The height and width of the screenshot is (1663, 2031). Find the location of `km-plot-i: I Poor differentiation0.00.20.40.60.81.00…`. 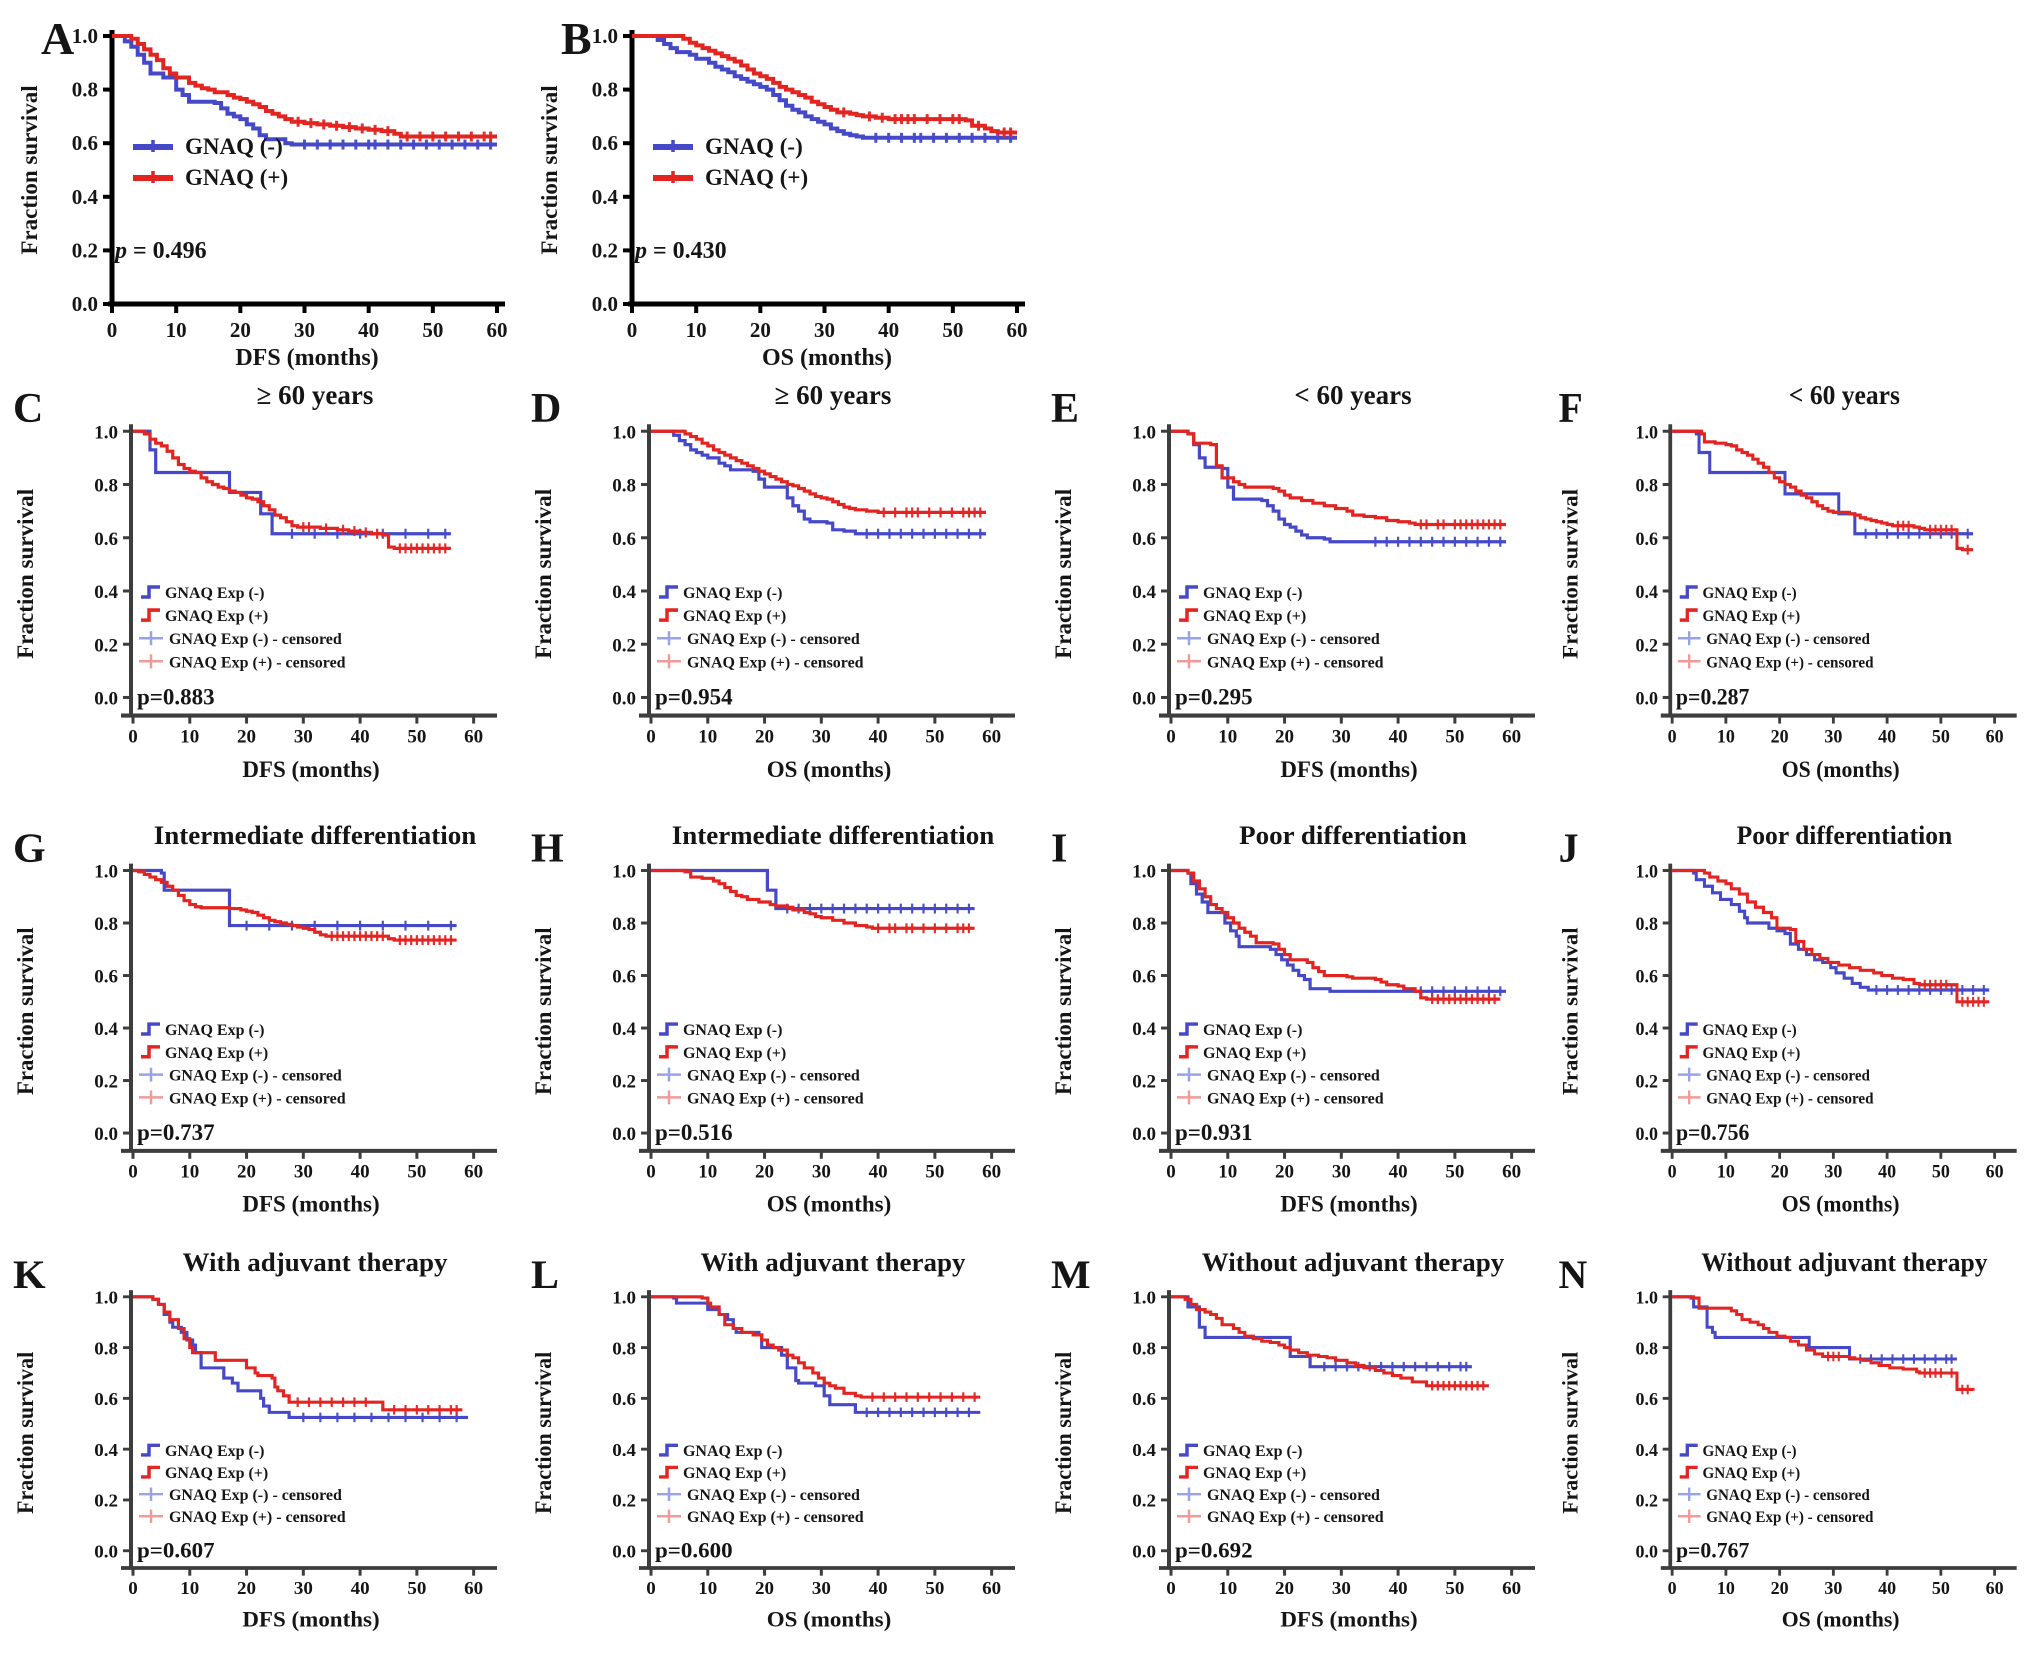

km-plot-i: I Poor differentiation0.00.20.40.60.81.00… is located at coordinates (1293, 1018).